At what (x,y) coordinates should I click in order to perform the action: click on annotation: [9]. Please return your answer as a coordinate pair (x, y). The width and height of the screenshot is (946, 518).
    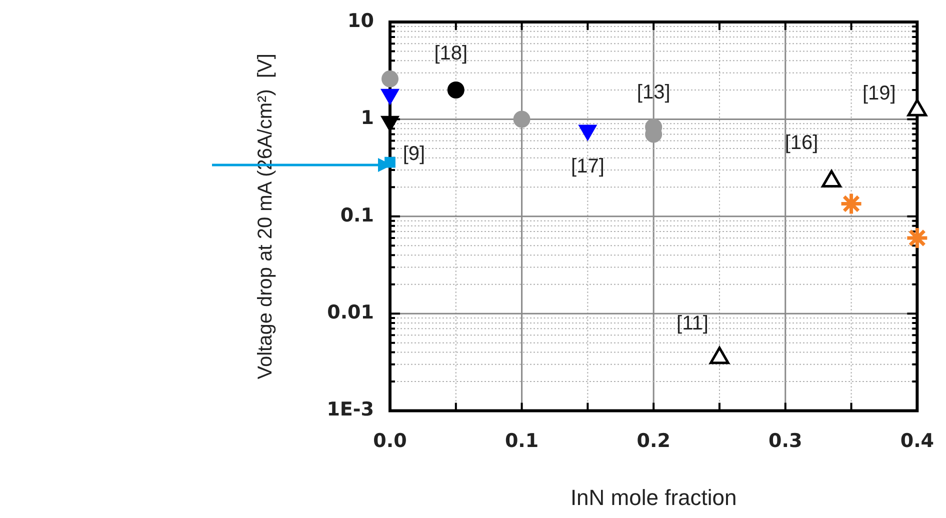
    Looking at the image, I should click on (414, 153).